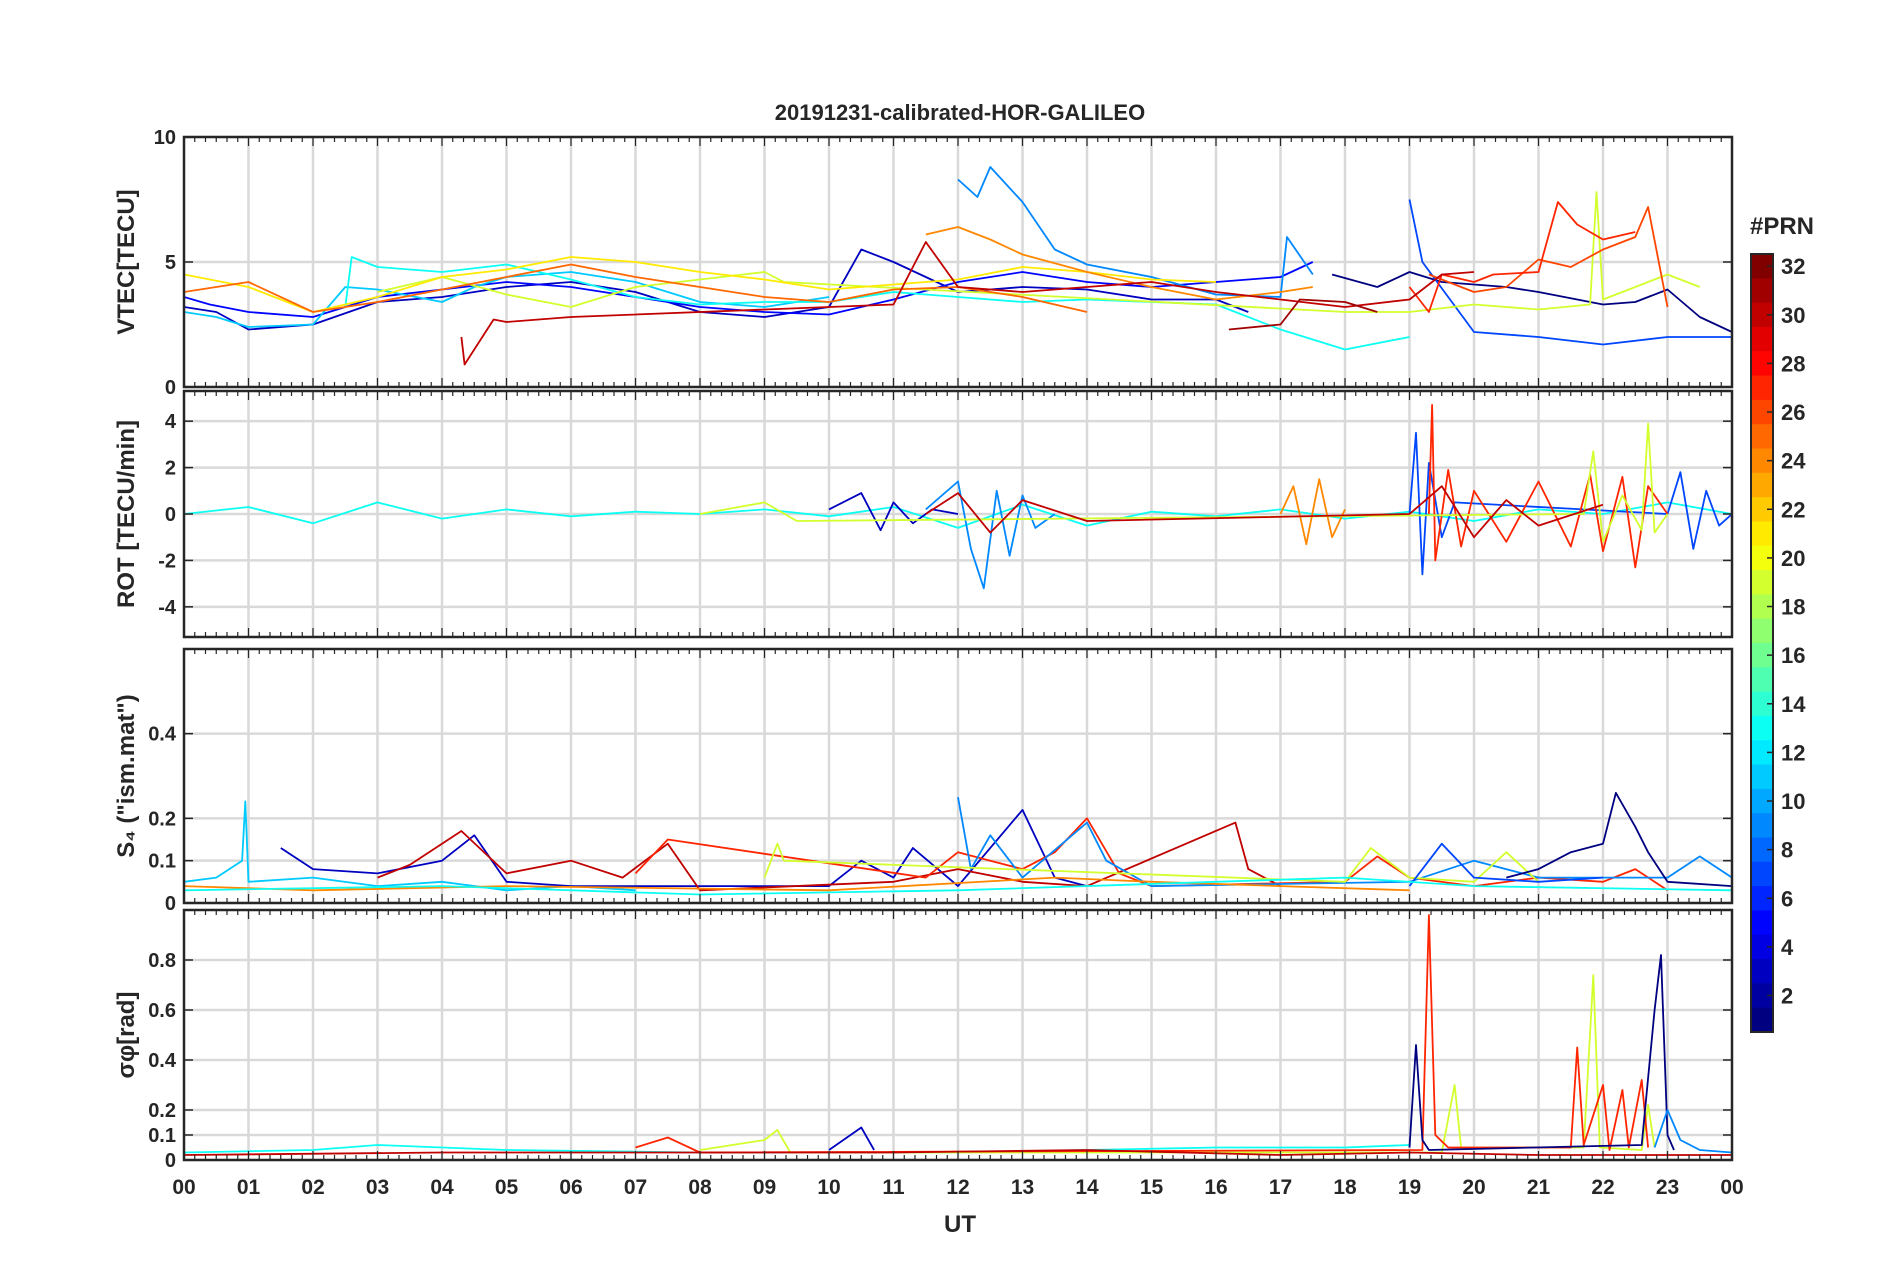 The height and width of the screenshot is (1277, 1902). What do you see at coordinates (1409, 1187) in the screenshot?
I see `x-tick-label: 19` at bounding box center [1409, 1187].